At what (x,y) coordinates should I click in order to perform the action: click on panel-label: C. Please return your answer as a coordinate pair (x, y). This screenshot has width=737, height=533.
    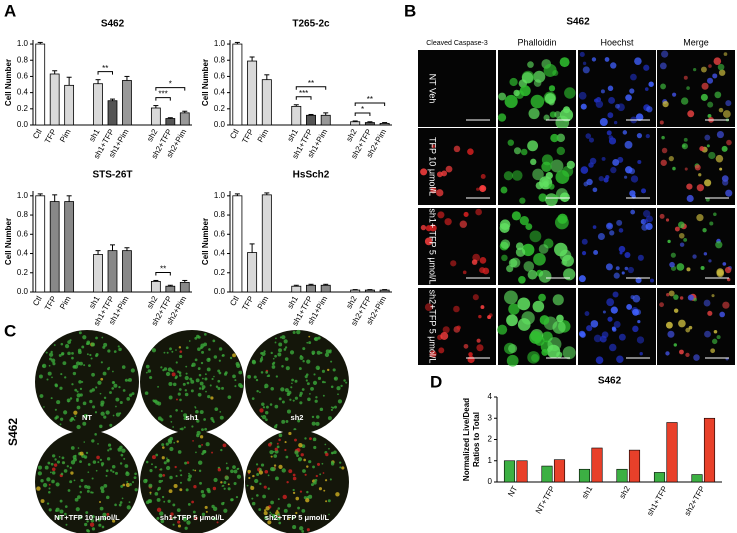
    Looking at the image, I should click on (10, 330).